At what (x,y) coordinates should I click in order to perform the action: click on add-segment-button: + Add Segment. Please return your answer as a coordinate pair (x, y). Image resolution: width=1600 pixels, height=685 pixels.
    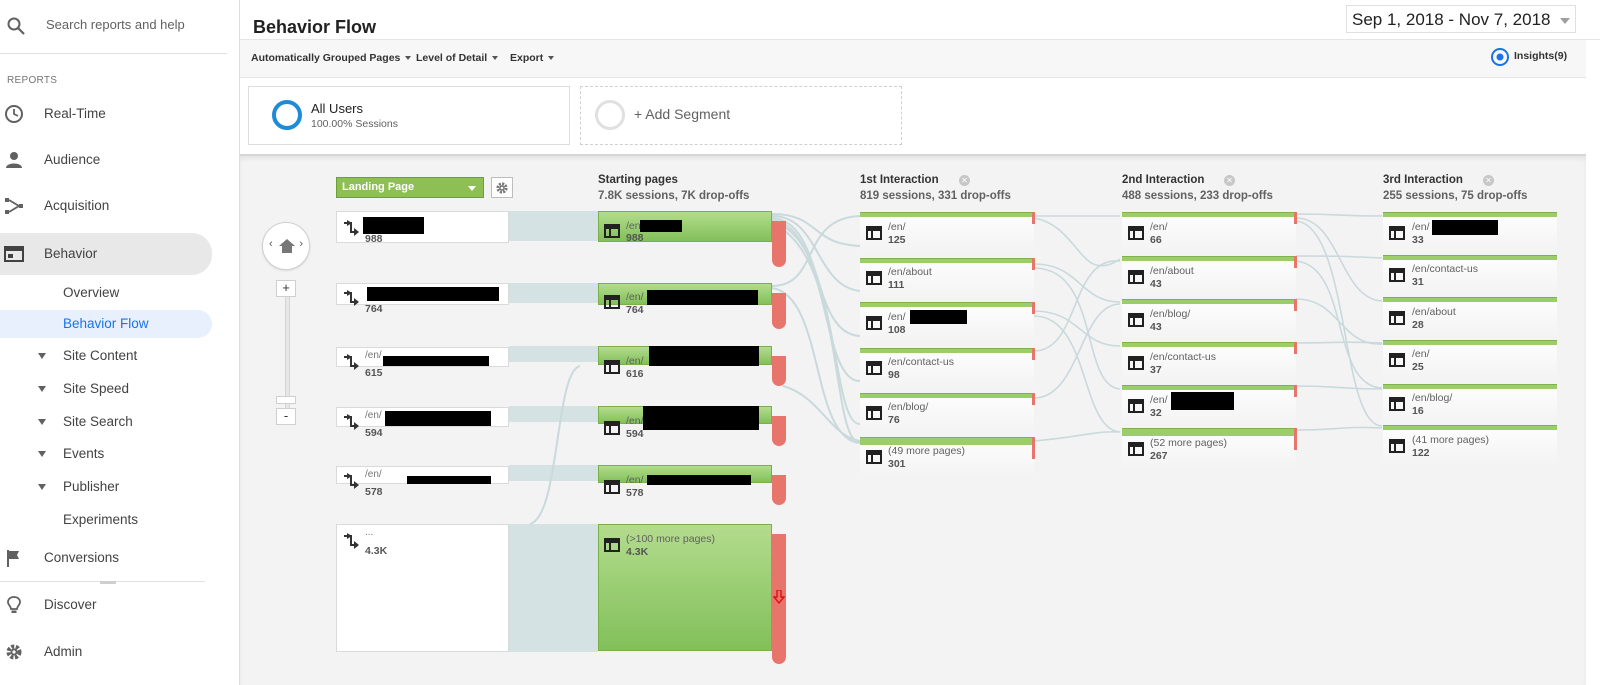
    Looking at the image, I should click on (741, 115).